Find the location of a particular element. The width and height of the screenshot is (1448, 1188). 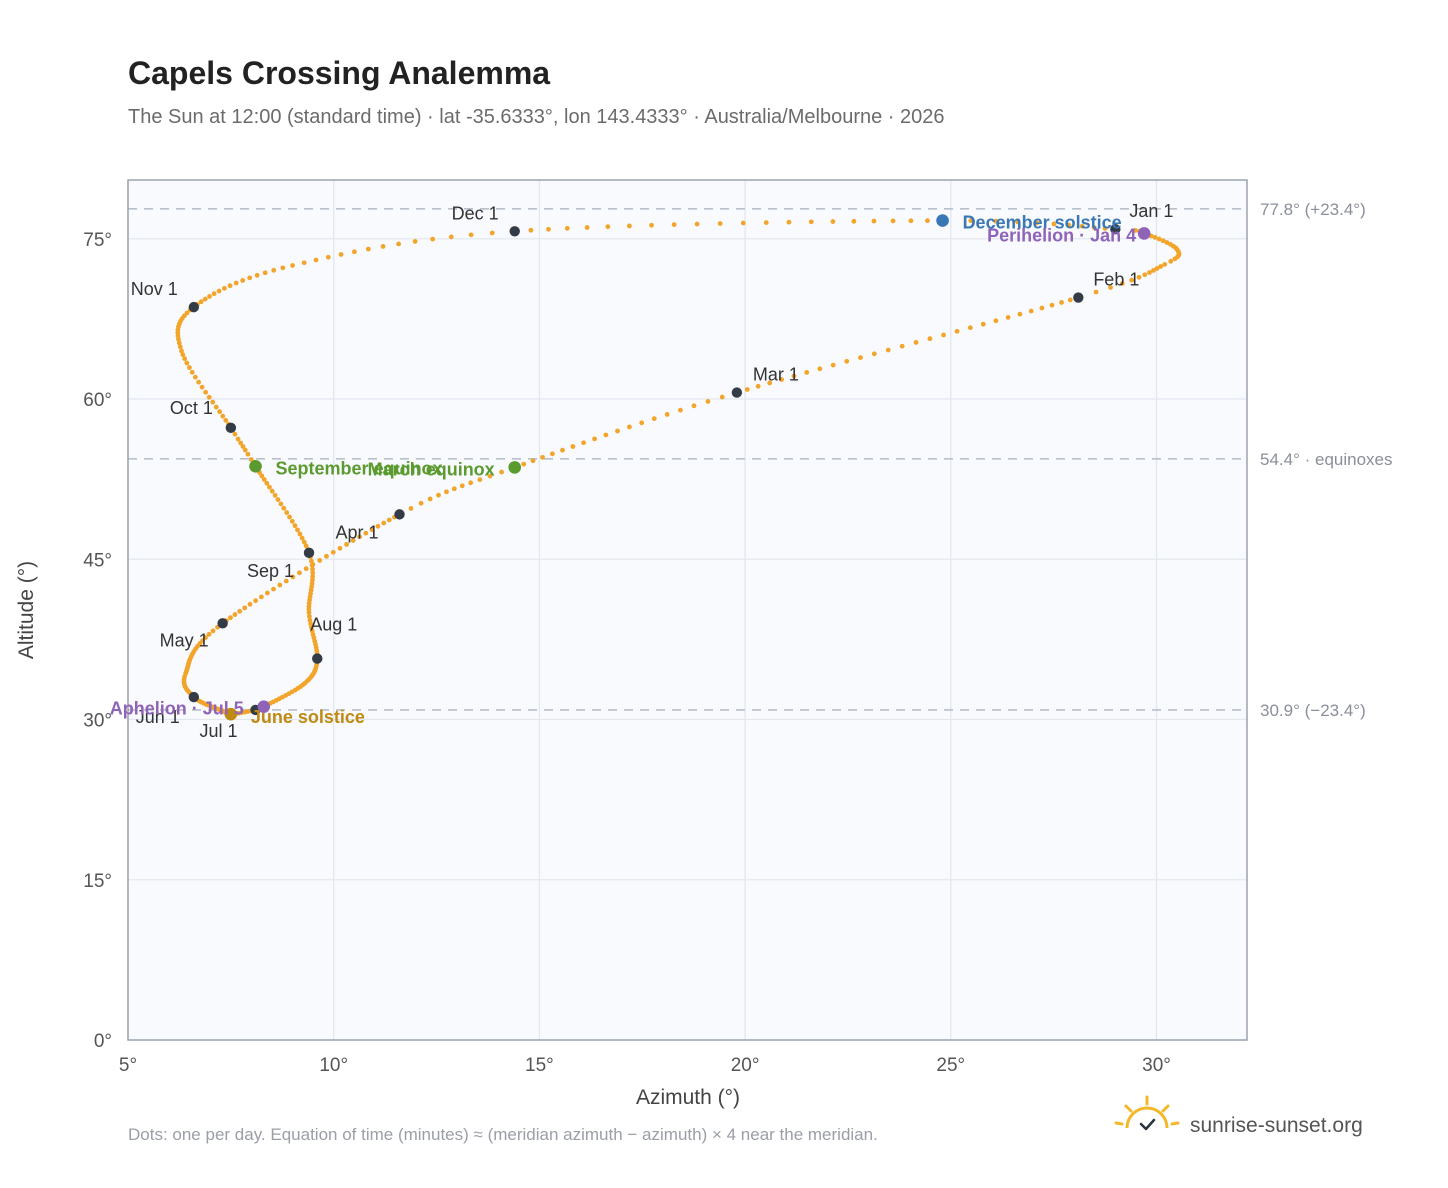

y-tick-label: 0° is located at coordinates (103, 1041).